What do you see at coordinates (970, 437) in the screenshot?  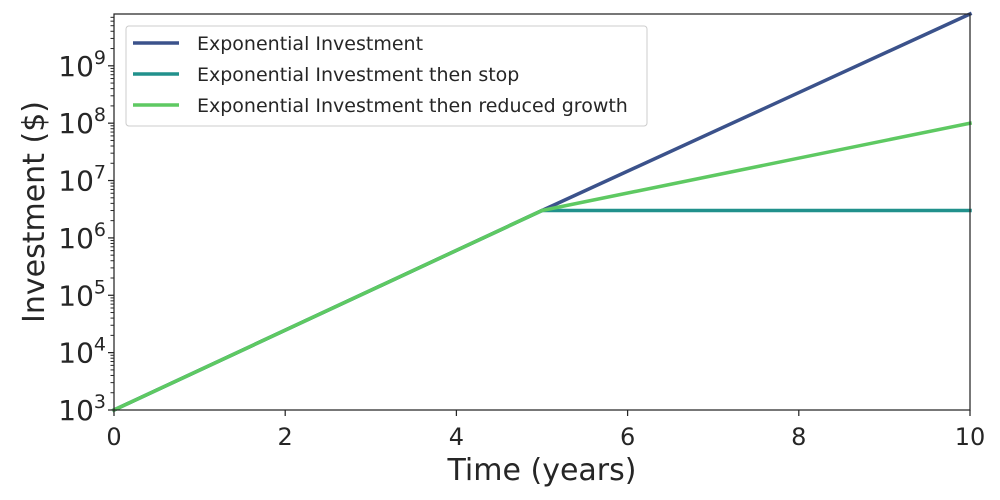 I see `x-tick-label: 10` at bounding box center [970, 437].